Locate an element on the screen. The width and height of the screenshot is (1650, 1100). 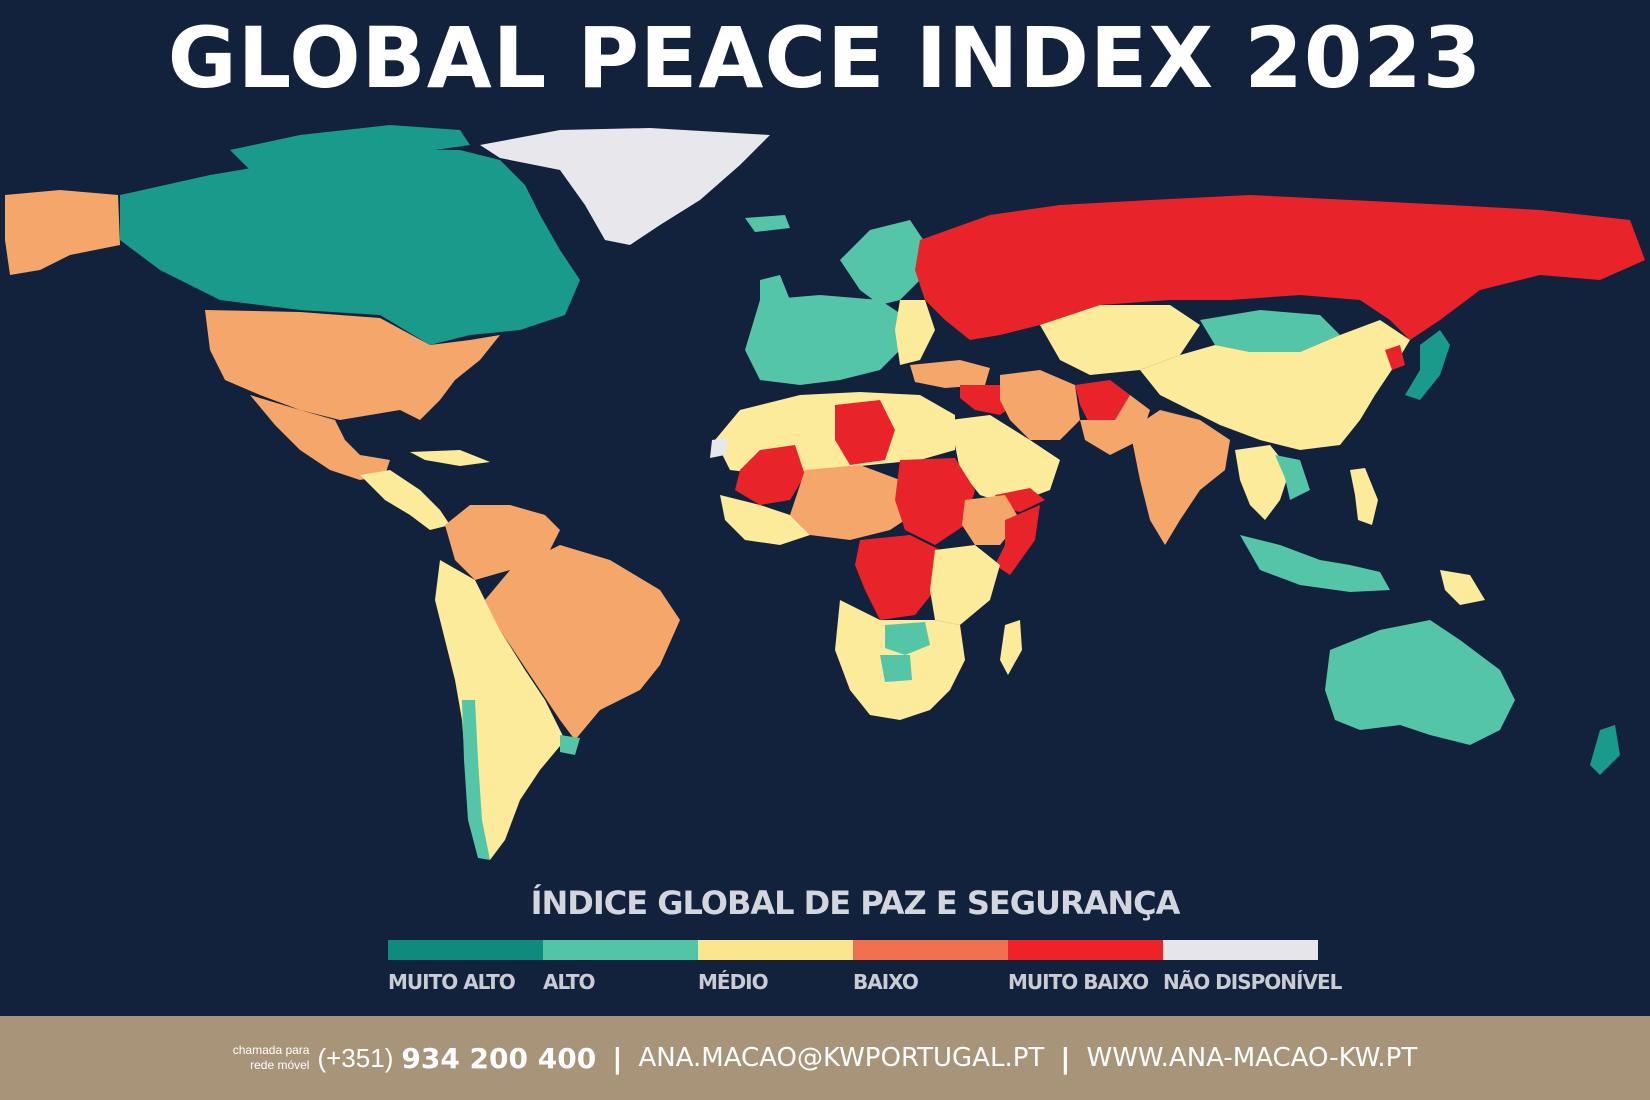
region-uk-ireland is located at coordinates (775, 292).